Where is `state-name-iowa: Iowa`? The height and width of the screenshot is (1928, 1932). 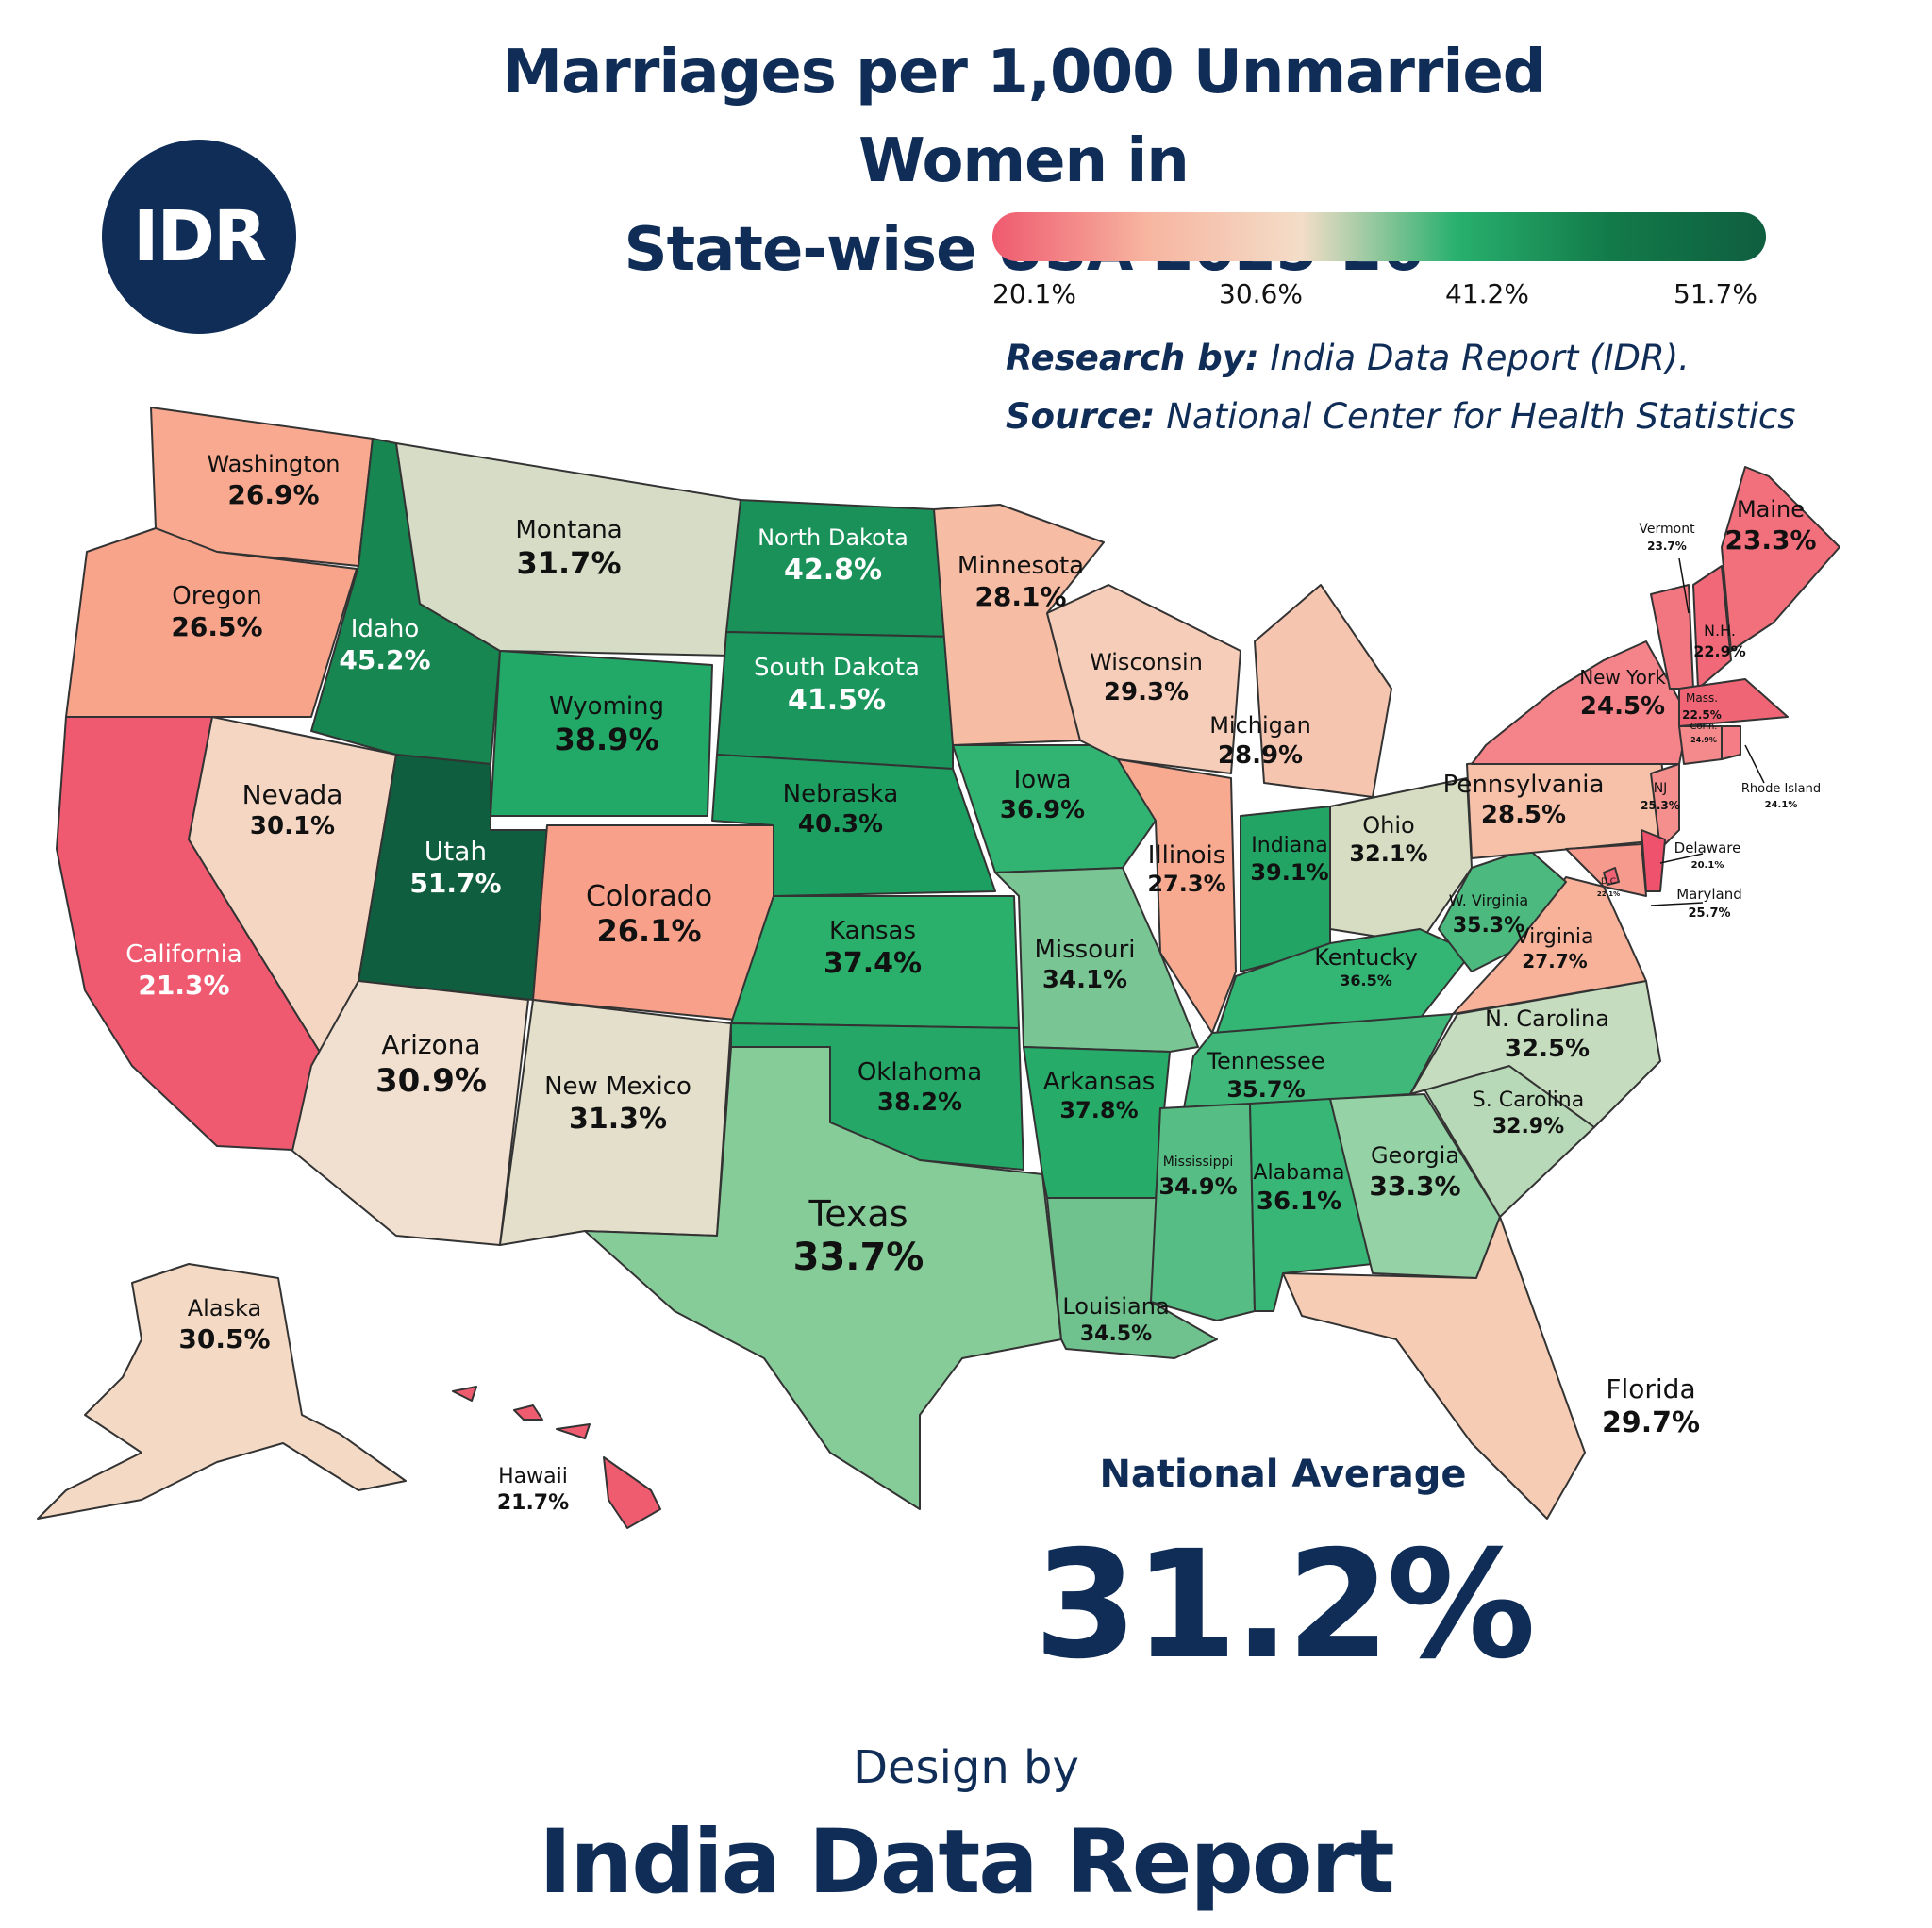
state-name-iowa: Iowa is located at coordinates (1043, 780).